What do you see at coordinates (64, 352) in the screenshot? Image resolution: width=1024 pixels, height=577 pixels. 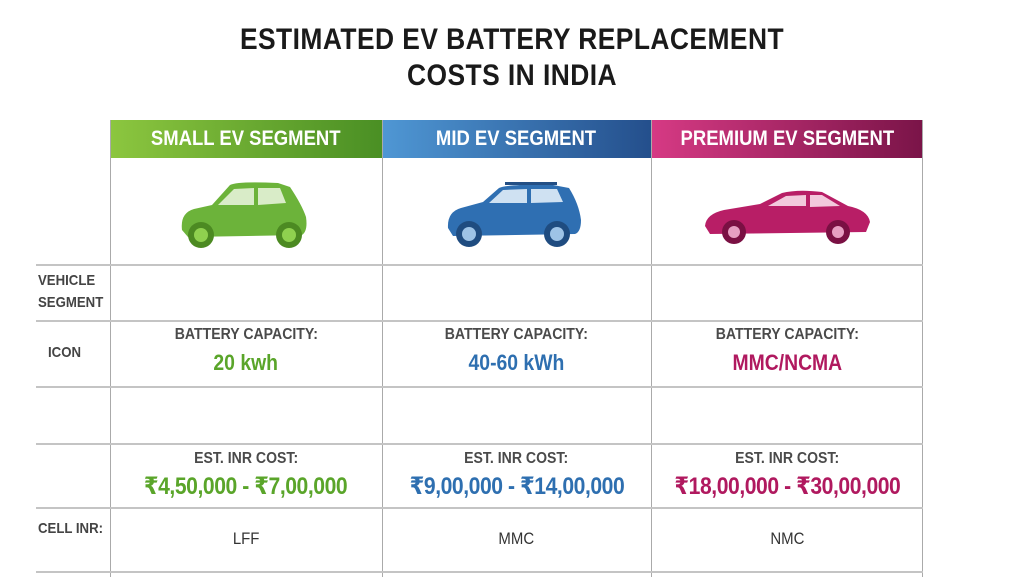 I see `row-label-icon: ICON` at bounding box center [64, 352].